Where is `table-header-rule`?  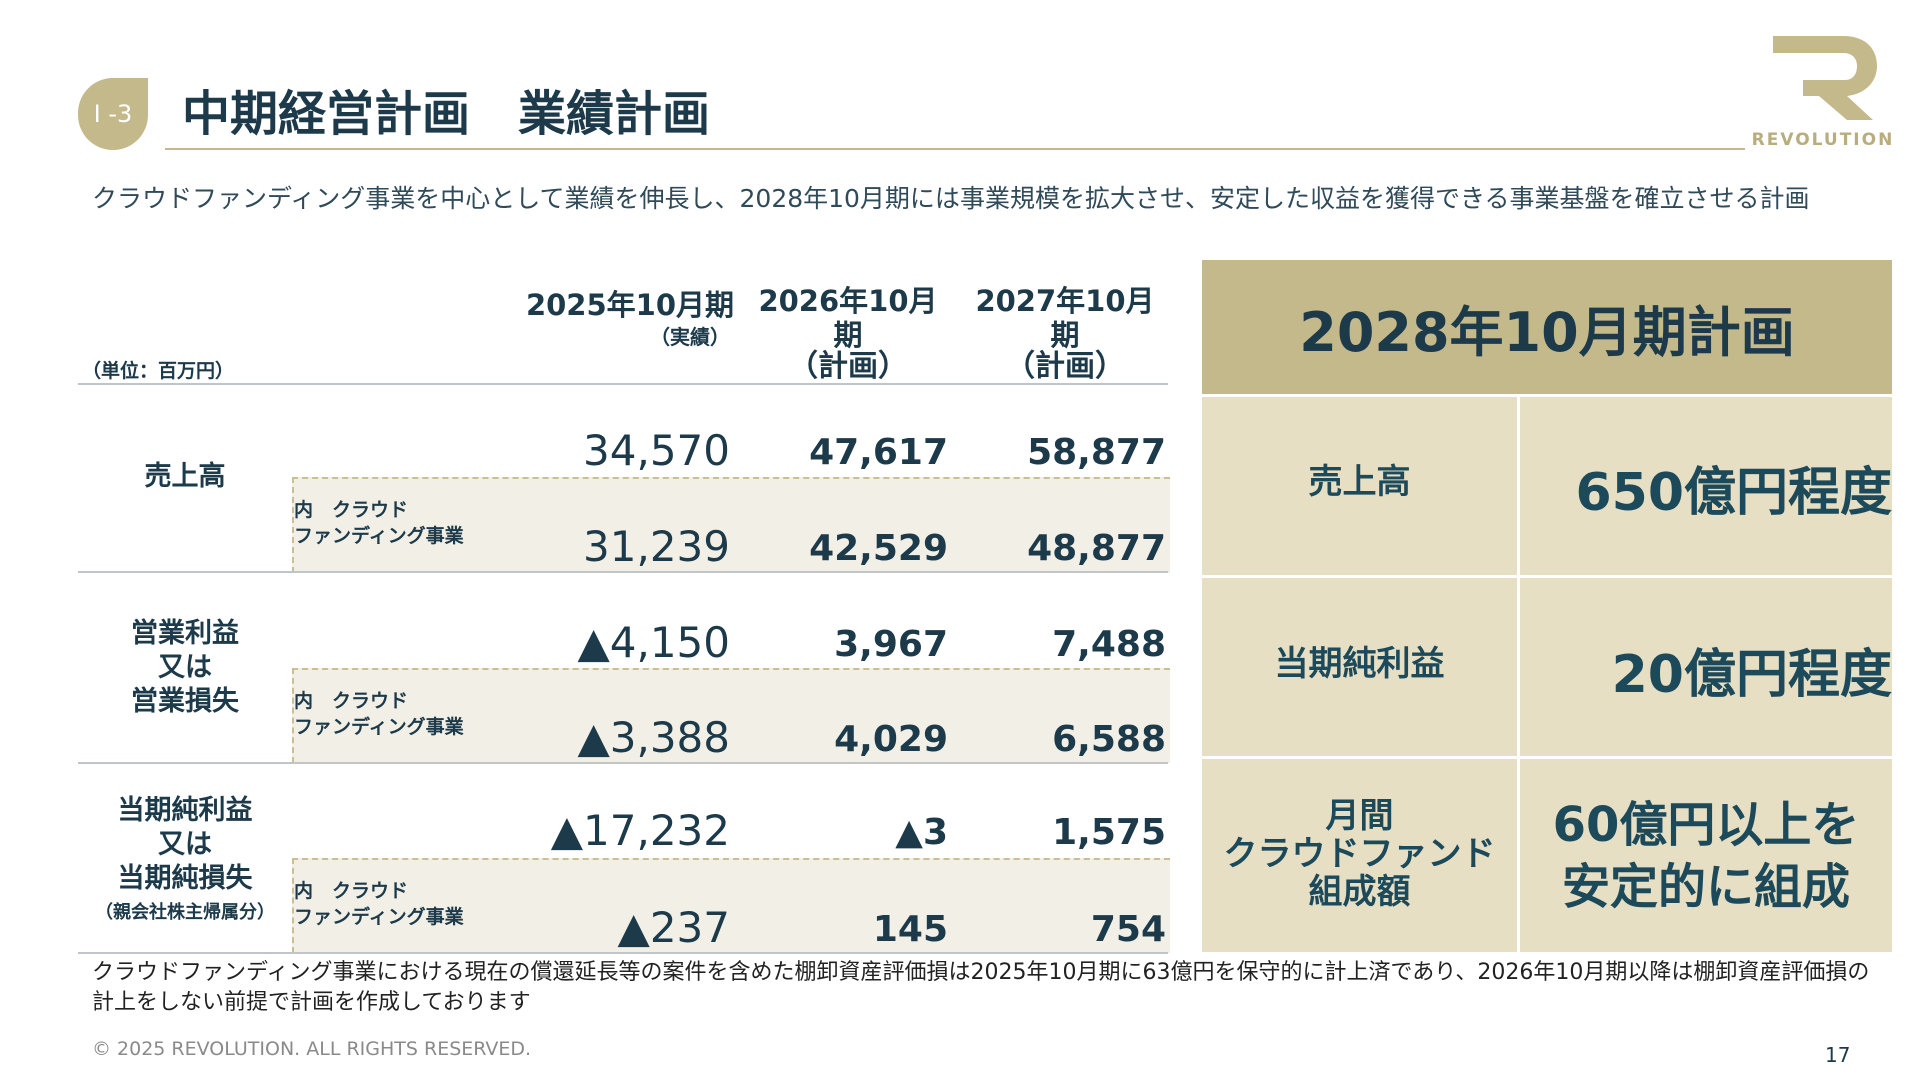 table-header-rule is located at coordinates (623, 384).